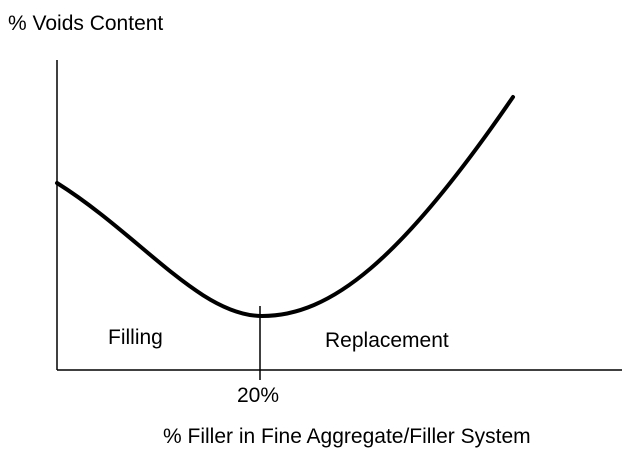 This screenshot has width=636, height=450. I want to click on x-axis-label: % Filler in Fine Aggregate/Filler System, so click(347, 436).